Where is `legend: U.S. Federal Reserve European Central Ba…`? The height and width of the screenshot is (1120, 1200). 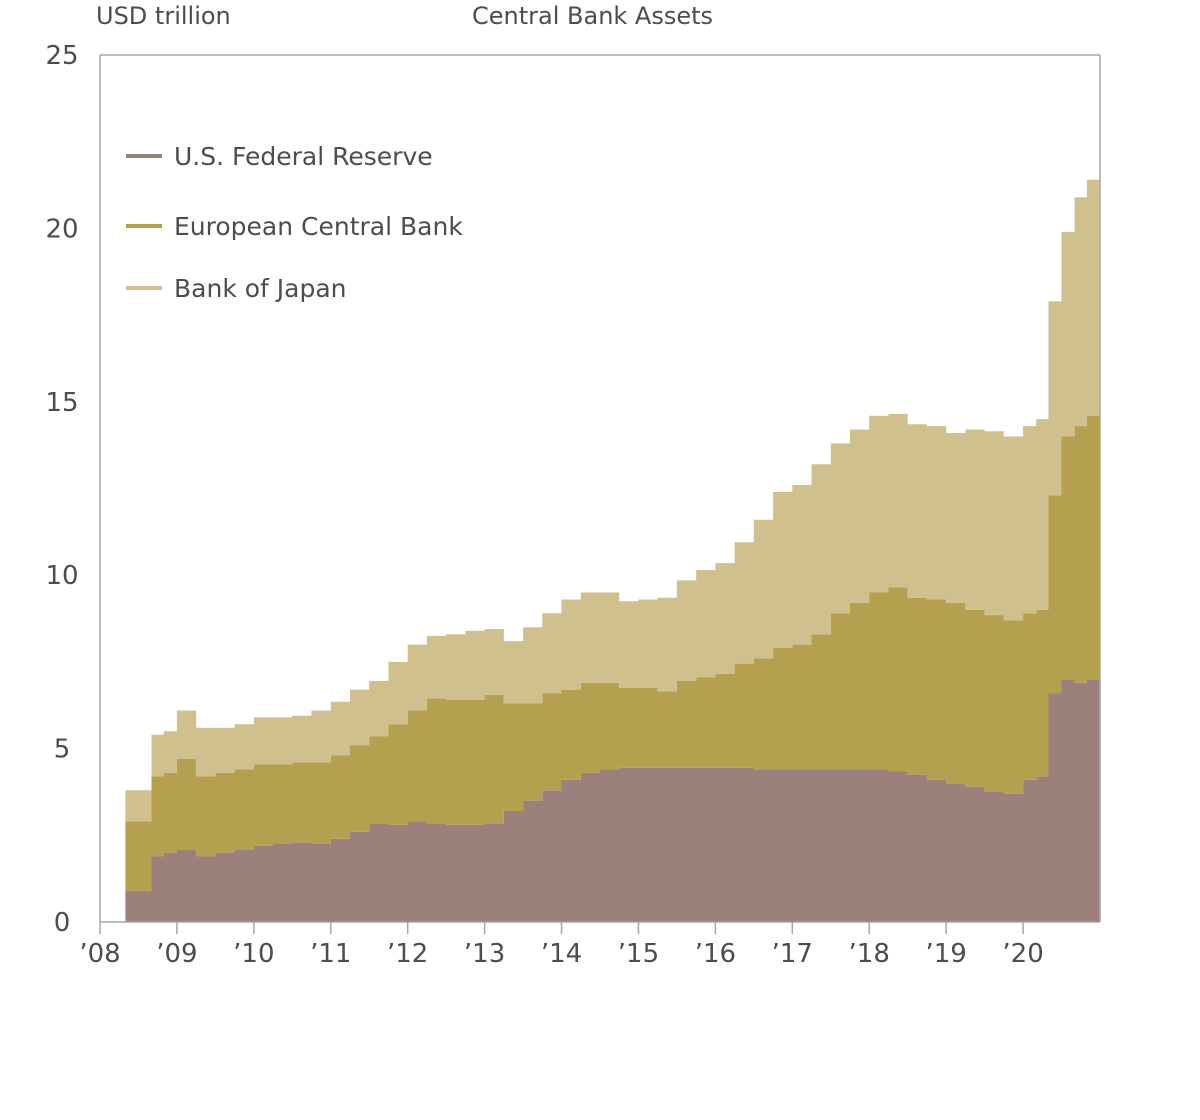
legend: U.S. Federal Reserve European Central Ba… is located at coordinates (294, 222).